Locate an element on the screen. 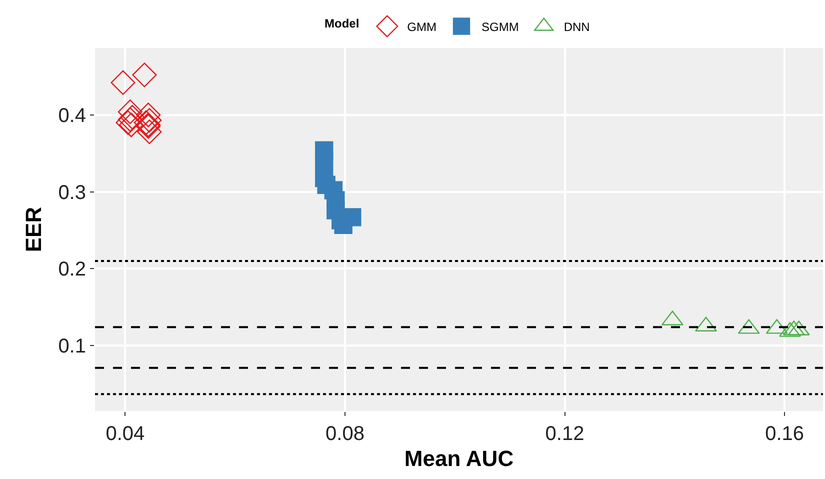 Image resolution: width=825 pixels, height=479 pixels. x-tick-label: 0.12 is located at coordinates (564, 434).